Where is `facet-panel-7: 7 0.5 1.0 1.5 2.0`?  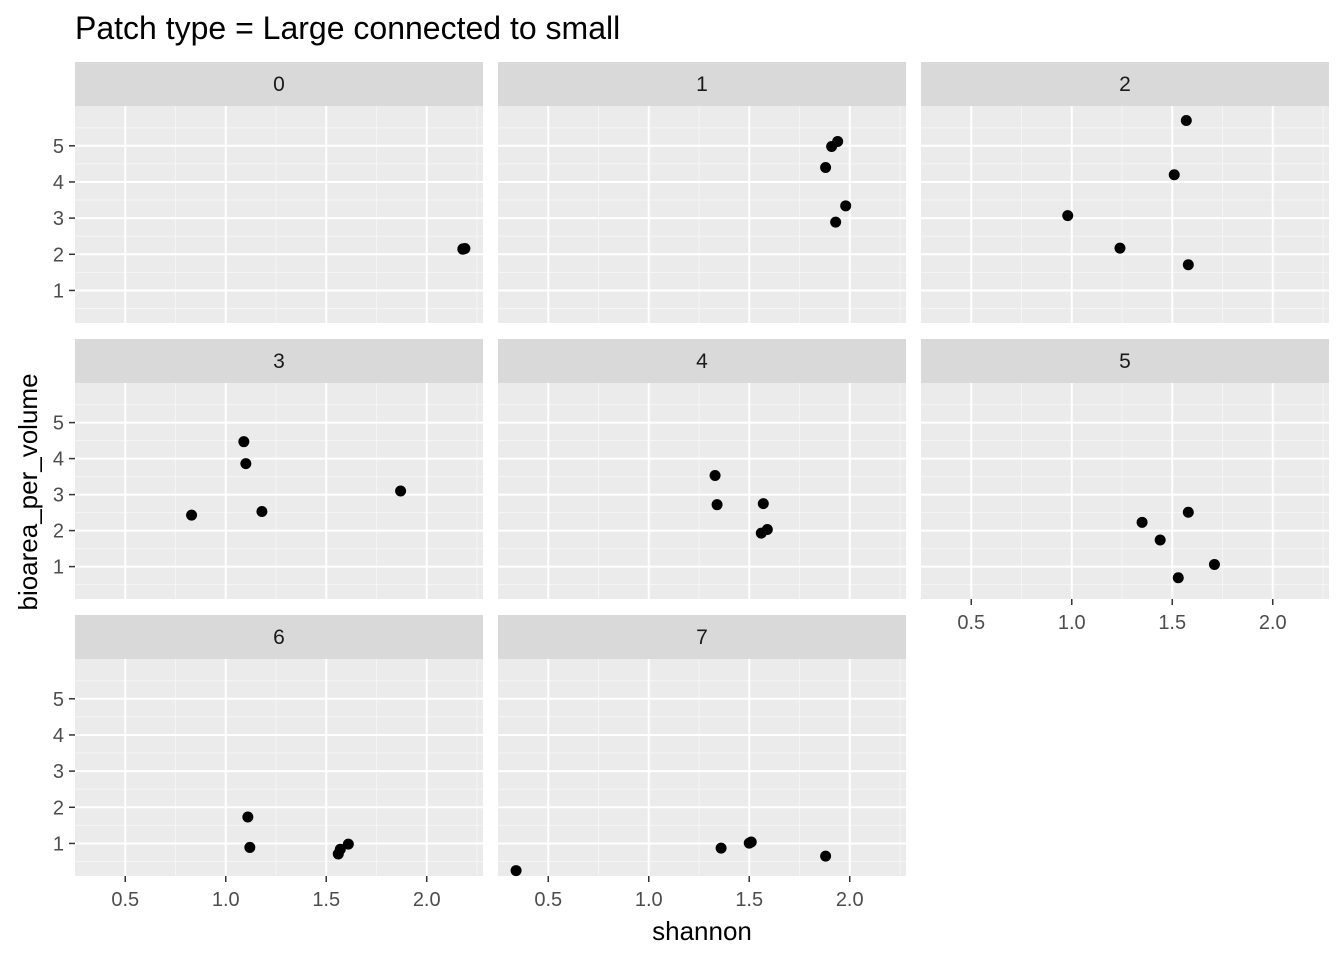 facet-panel-7: 7 0.5 1.0 1.5 2.0 is located at coordinates (702, 763).